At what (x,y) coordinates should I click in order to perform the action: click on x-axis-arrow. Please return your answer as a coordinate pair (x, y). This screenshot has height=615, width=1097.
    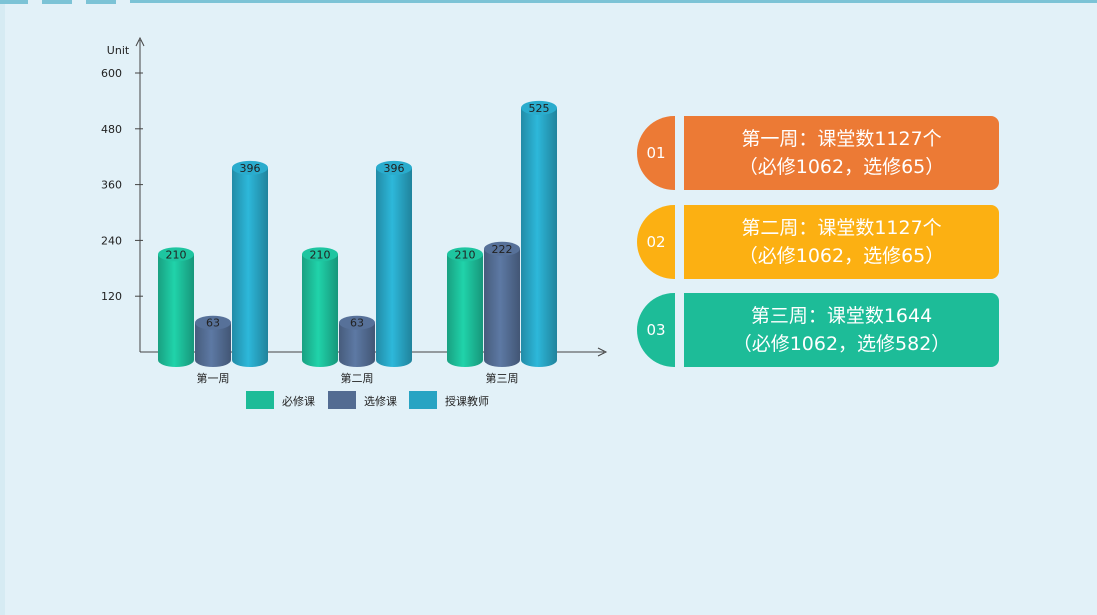
    Looking at the image, I should click on (602, 352).